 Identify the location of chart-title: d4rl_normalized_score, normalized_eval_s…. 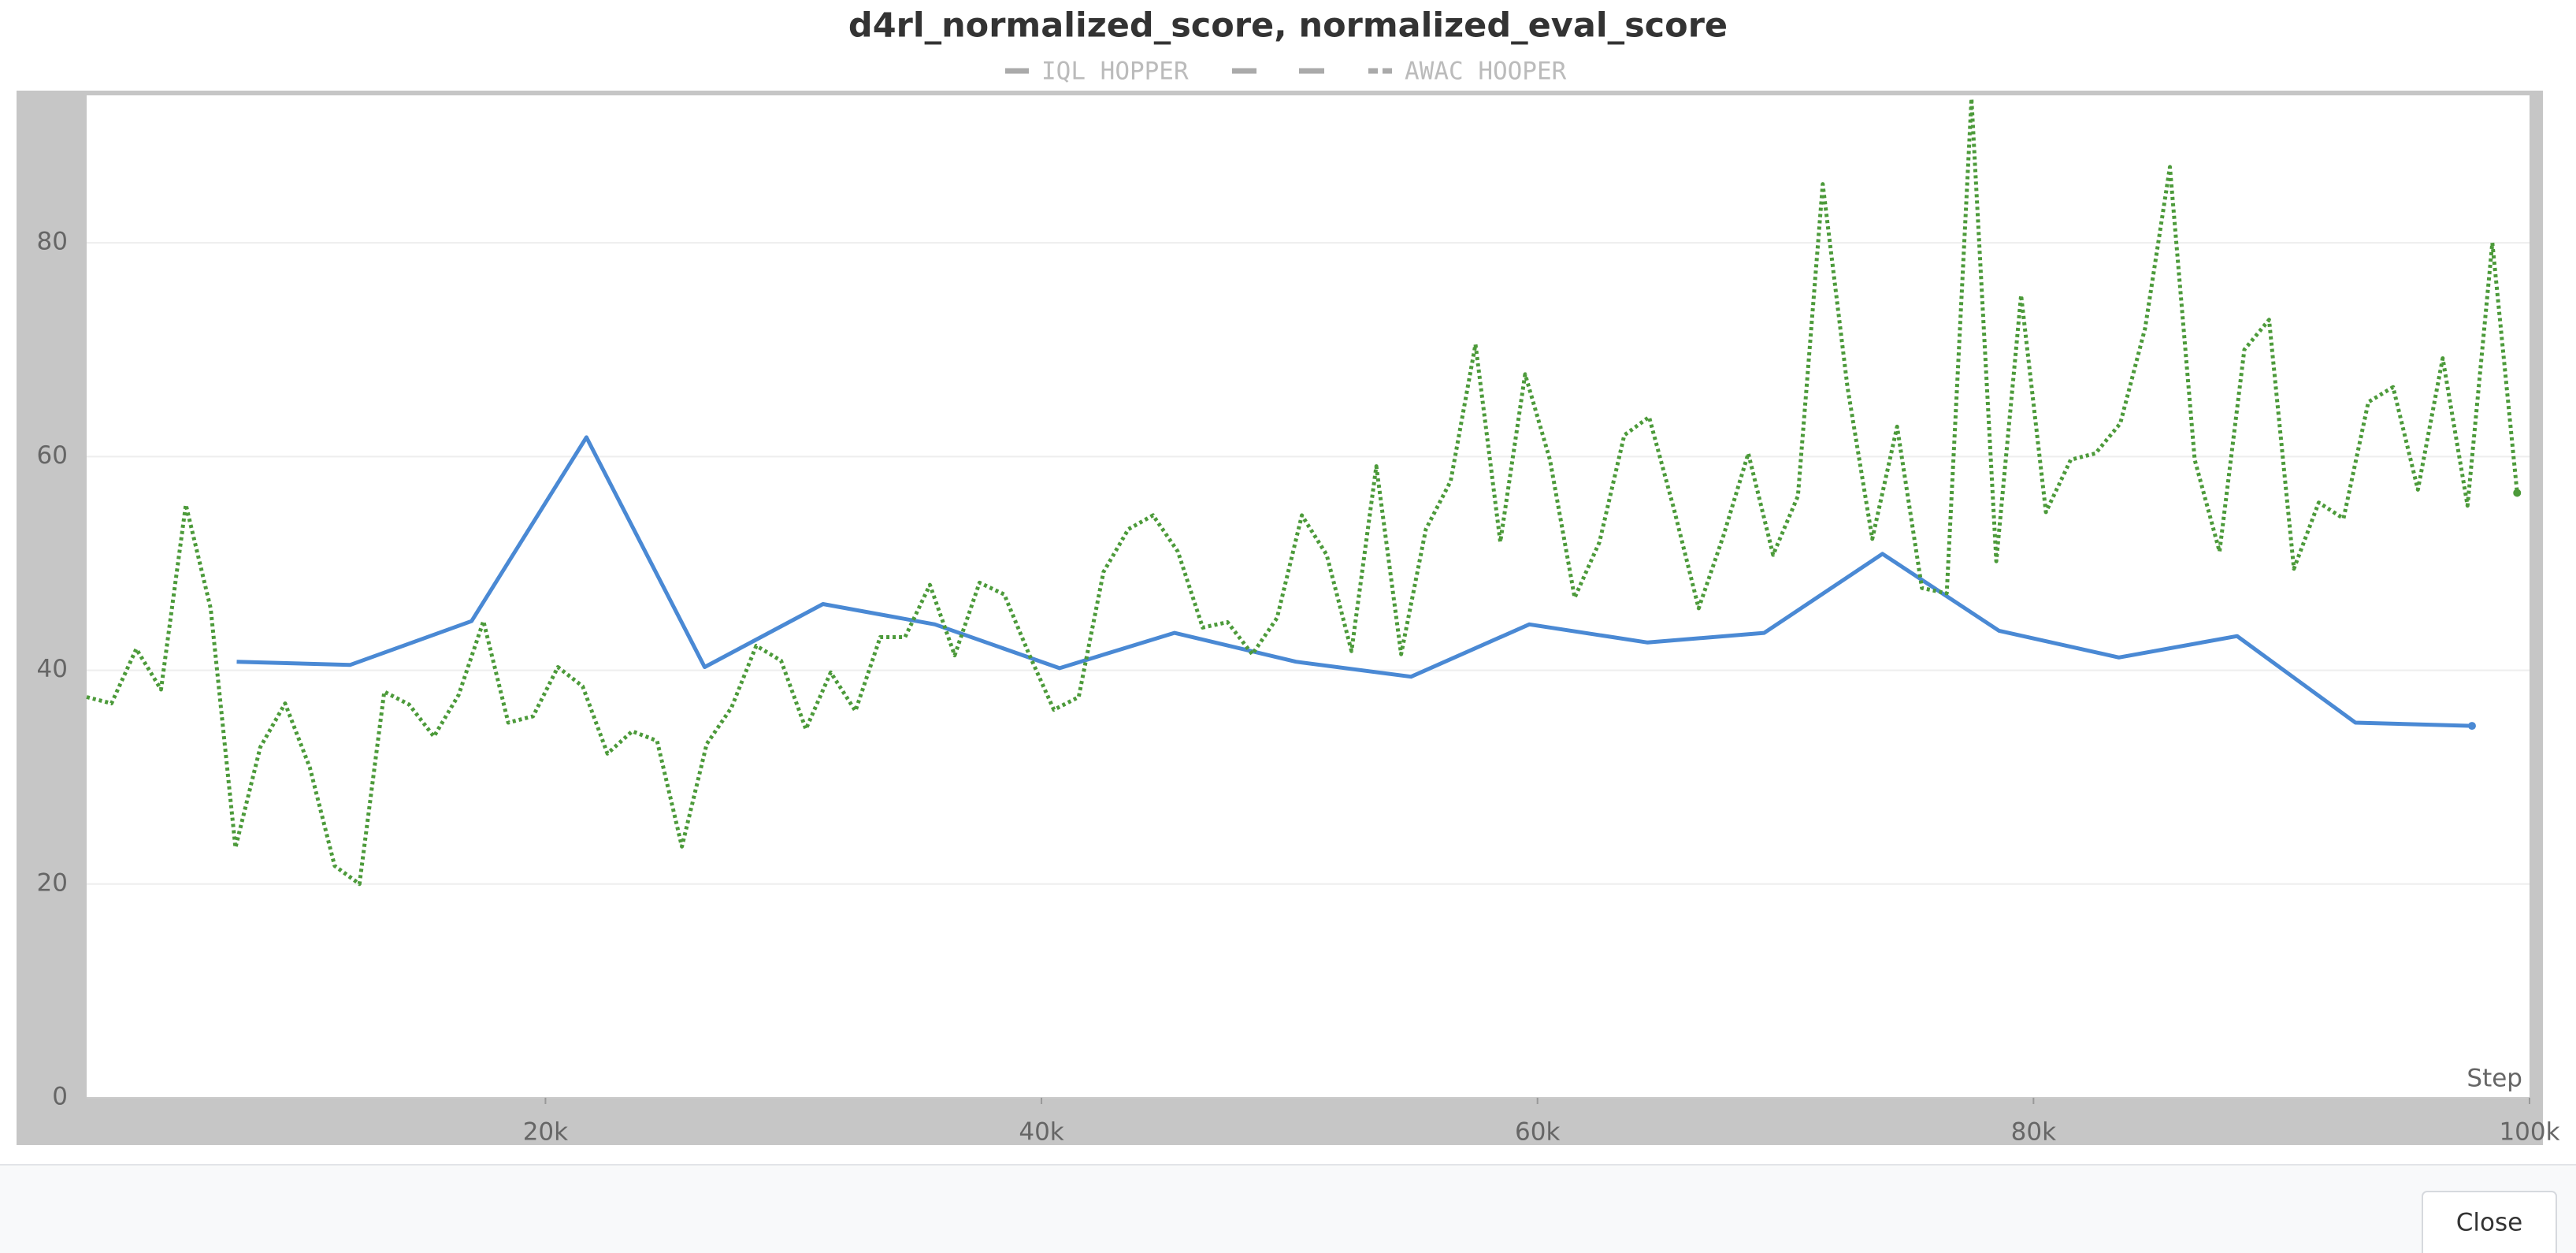
(1288, 26).